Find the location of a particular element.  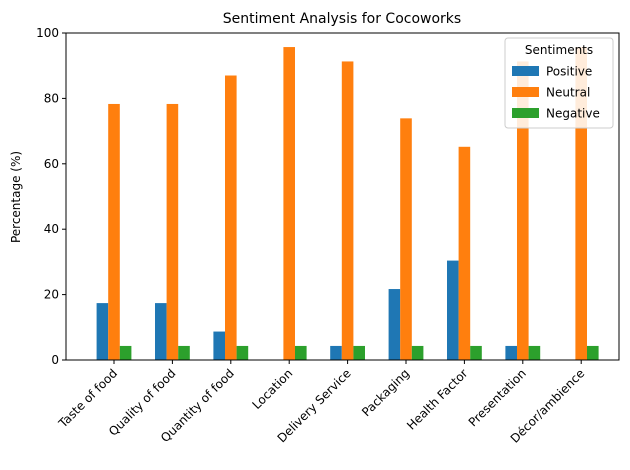

legend-label-positive: Positive is located at coordinates (569, 72).